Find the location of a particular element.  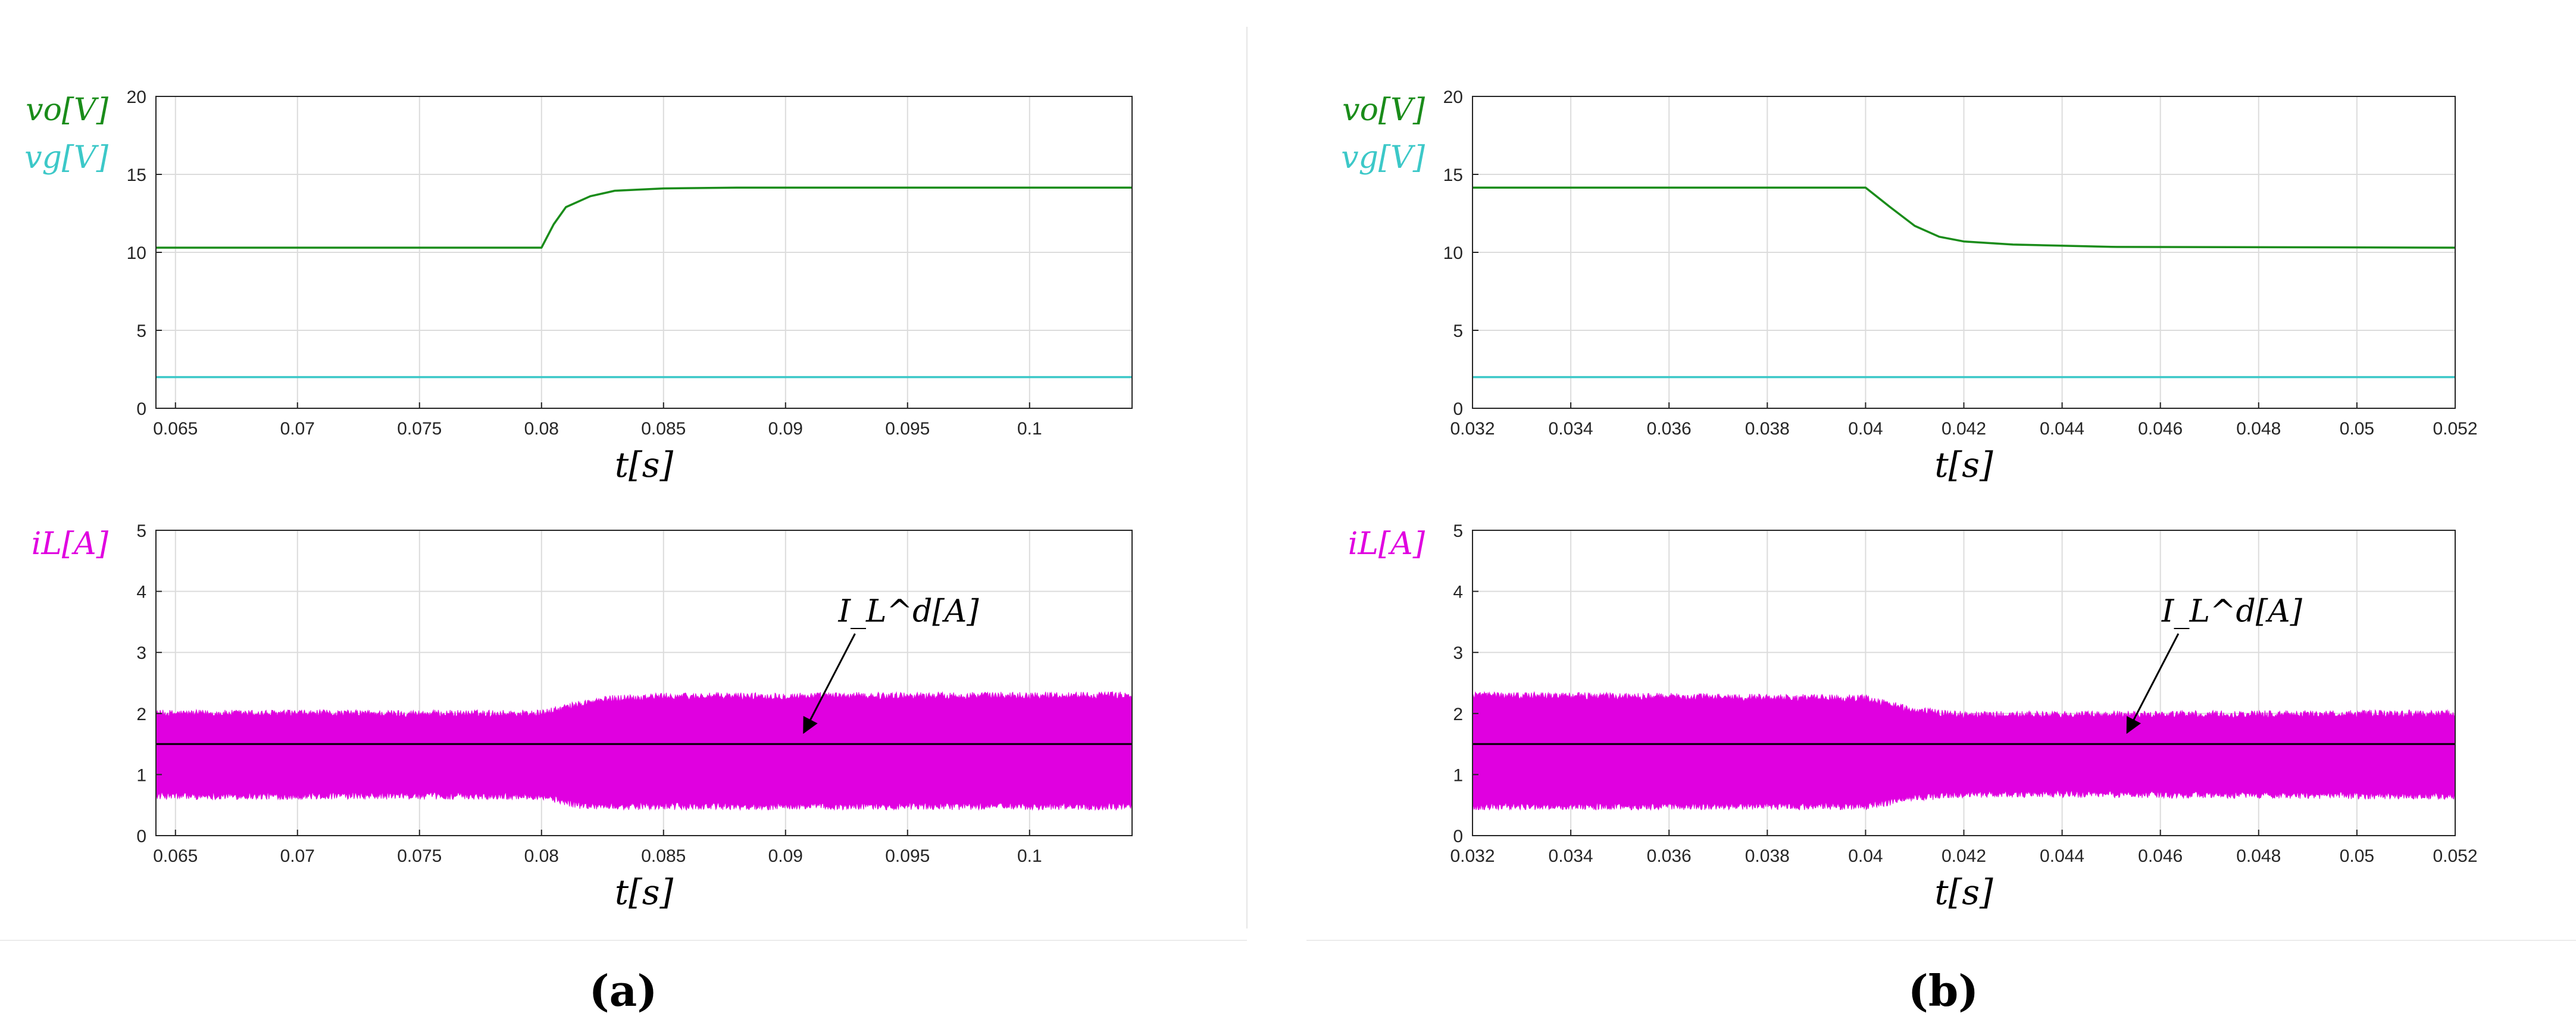

panel-a-label: (a) is located at coordinates (623, 990).